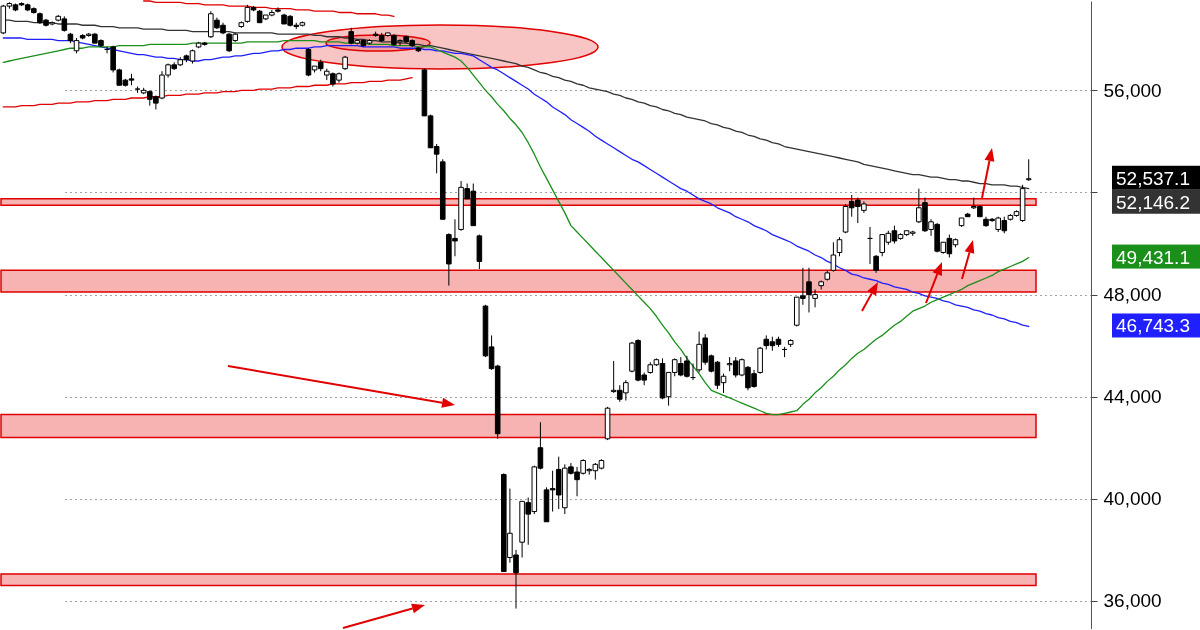  What do you see at coordinates (1132, 499) in the screenshot?
I see `y-tick-label: 40,000` at bounding box center [1132, 499].